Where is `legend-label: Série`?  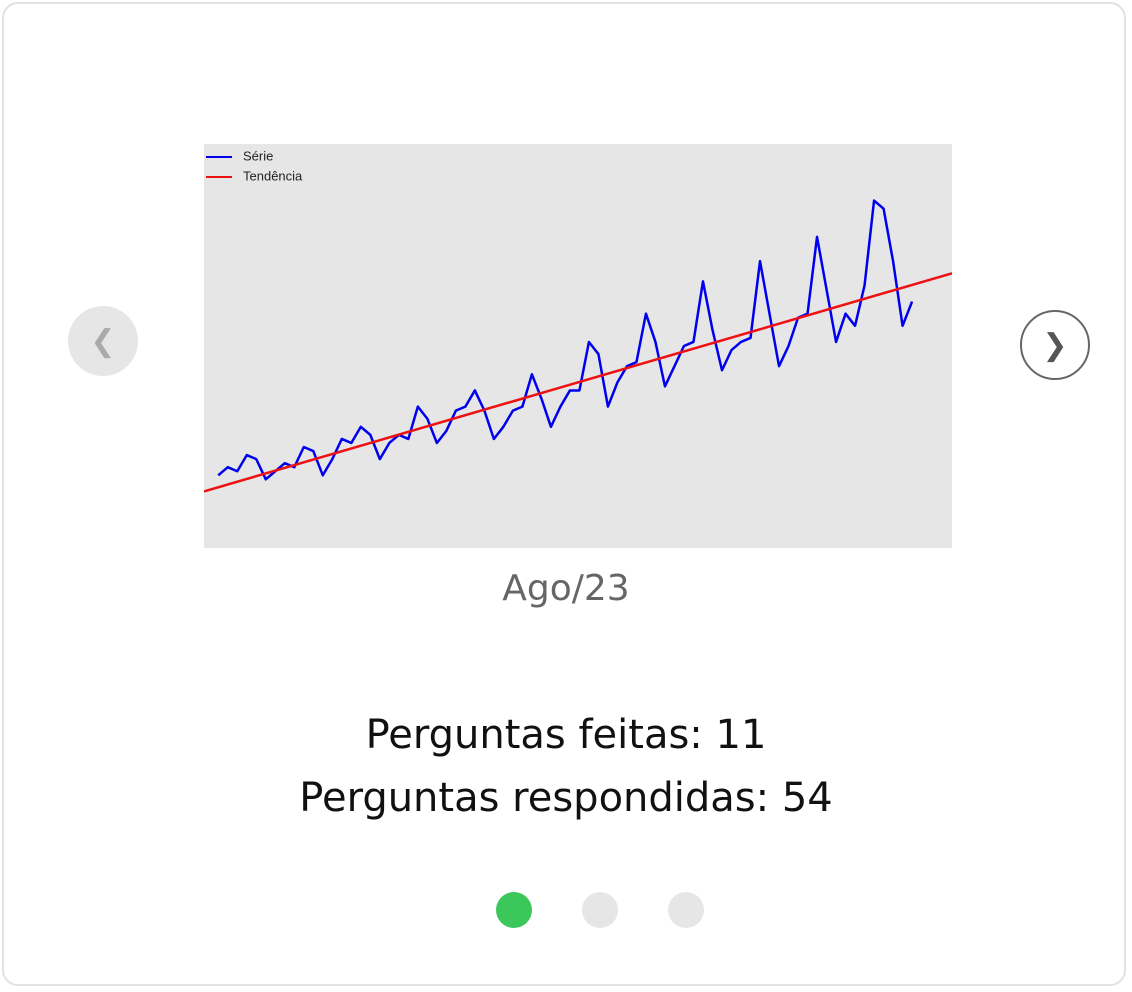 legend-label: Série is located at coordinates (258, 155).